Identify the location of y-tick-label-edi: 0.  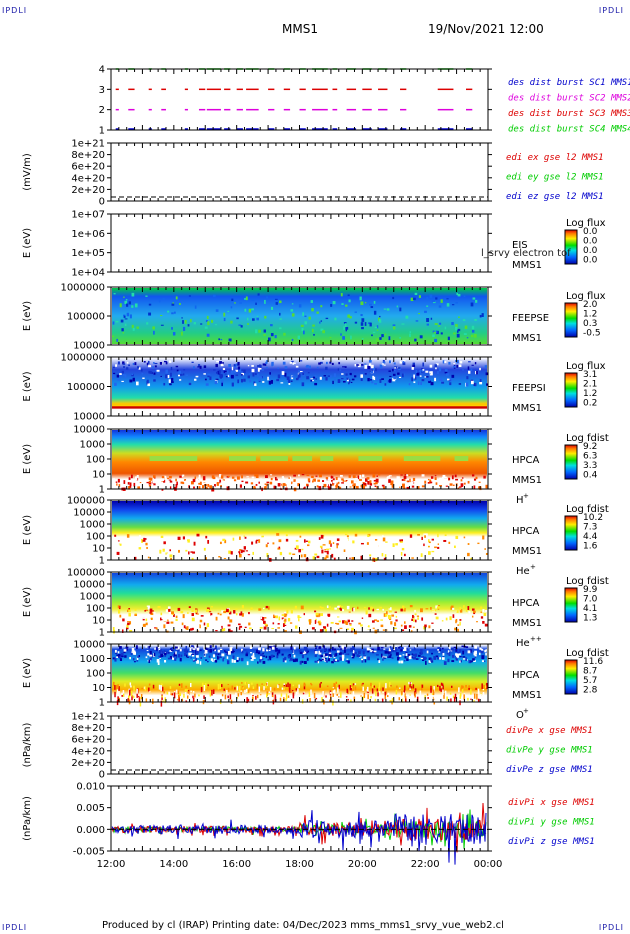
(102, 202).